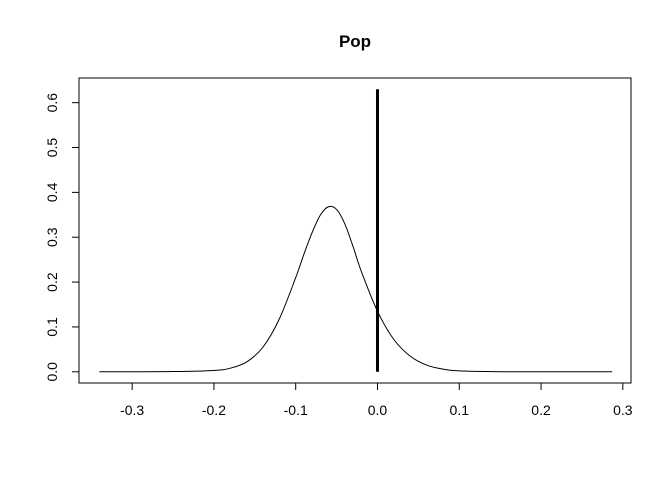 This screenshot has height=480, width=672. Describe the element at coordinates (541, 410) in the screenshot. I see `x-tick-label: 0.2` at that location.